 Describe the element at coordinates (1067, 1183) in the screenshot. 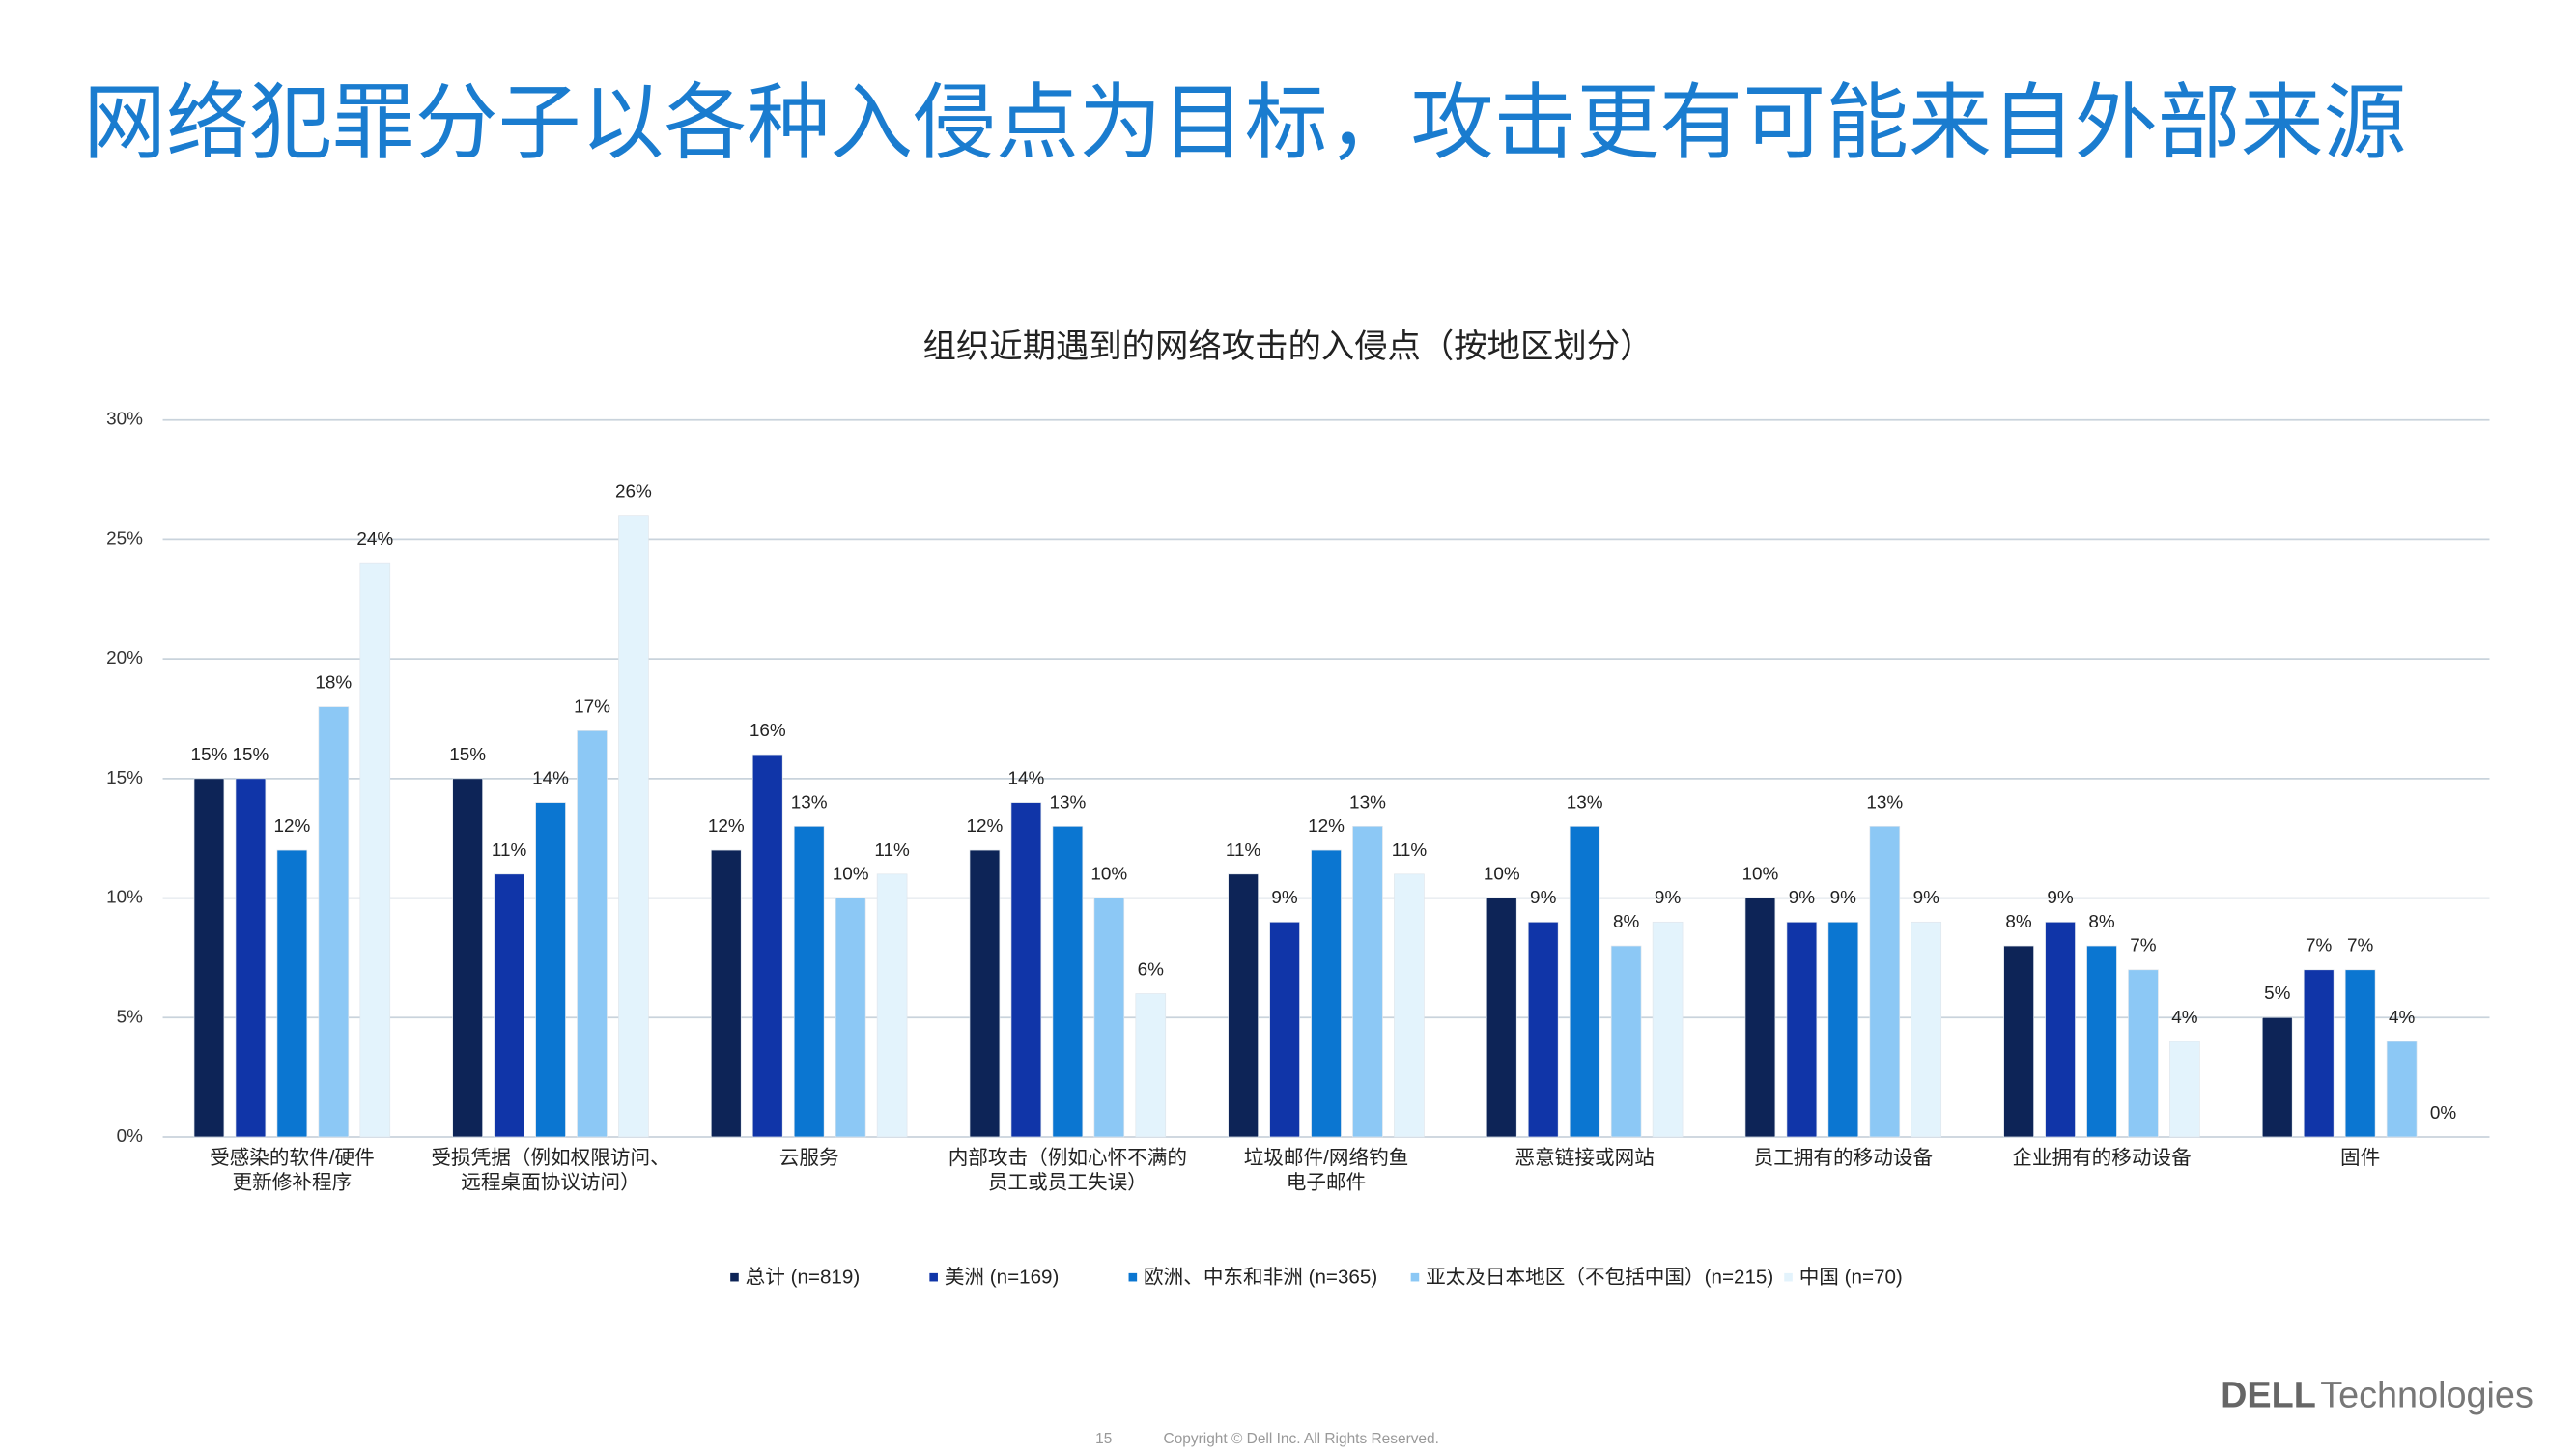

I see `x-tick-label: 员工或员工失误）` at that location.